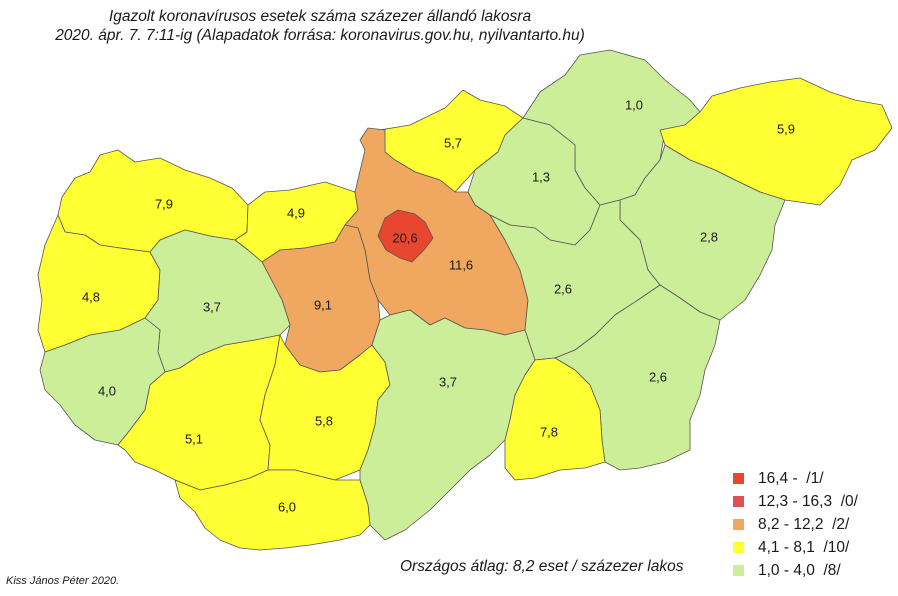  What do you see at coordinates (849, 501) in the screenshot?
I see `legend-count: /0/` at bounding box center [849, 501].